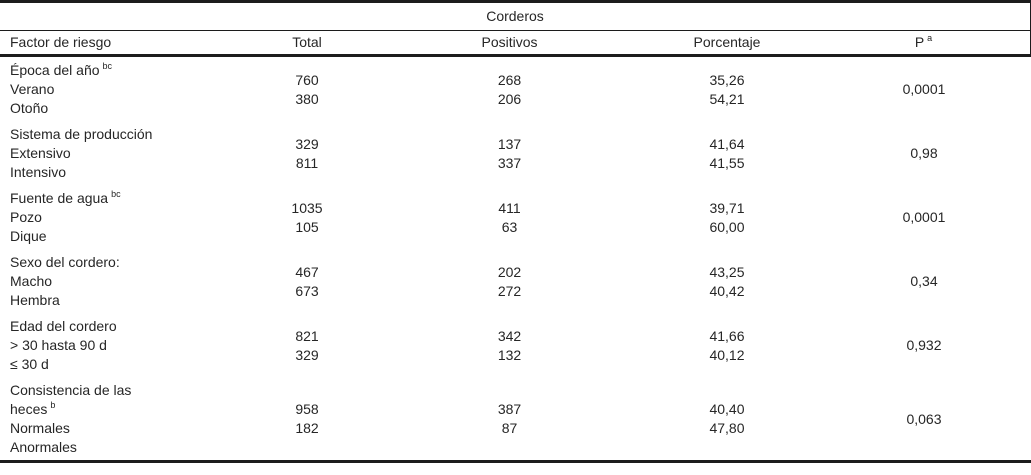 The height and width of the screenshot is (475, 1031). What do you see at coordinates (727, 290) in the screenshot?
I see `porcentaje-value-2: 40,42` at bounding box center [727, 290].